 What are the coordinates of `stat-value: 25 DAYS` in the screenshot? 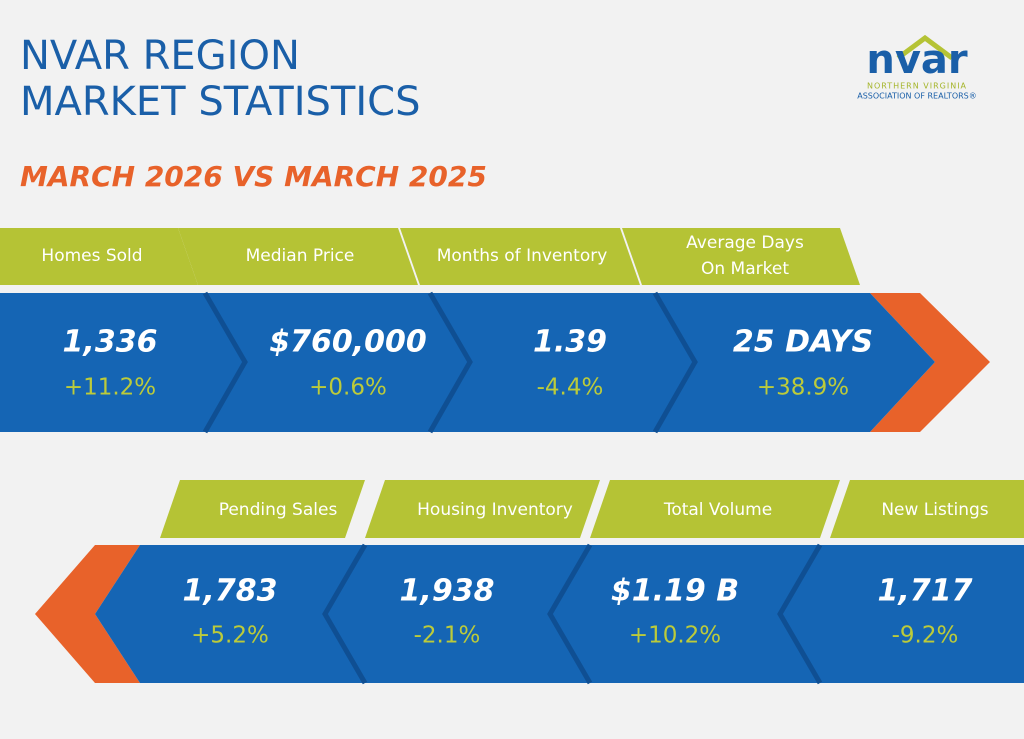 It's located at (803, 342).